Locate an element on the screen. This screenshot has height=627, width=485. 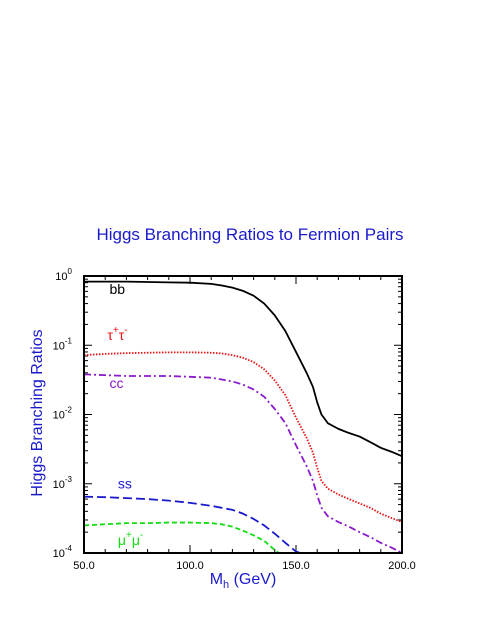
chart-title: Higgs Branching Ratios to Fermion Pairs is located at coordinates (249, 234).